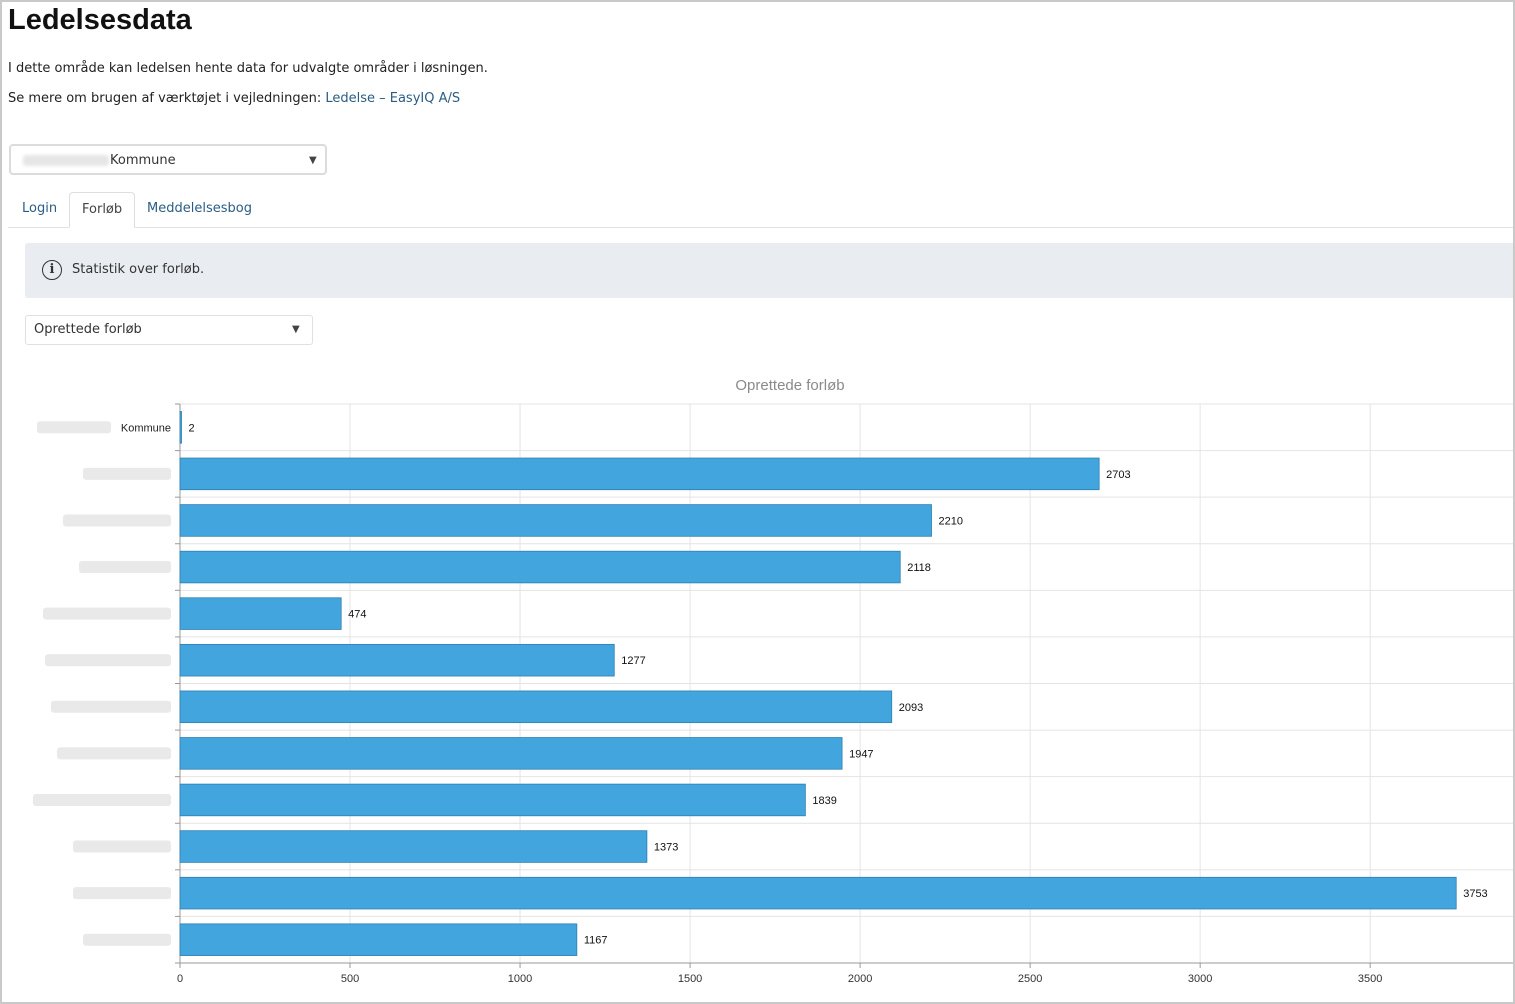 The image size is (1515, 1004). What do you see at coordinates (1030, 979) in the screenshot?
I see `x-tick-label: 2500` at bounding box center [1030, 979].